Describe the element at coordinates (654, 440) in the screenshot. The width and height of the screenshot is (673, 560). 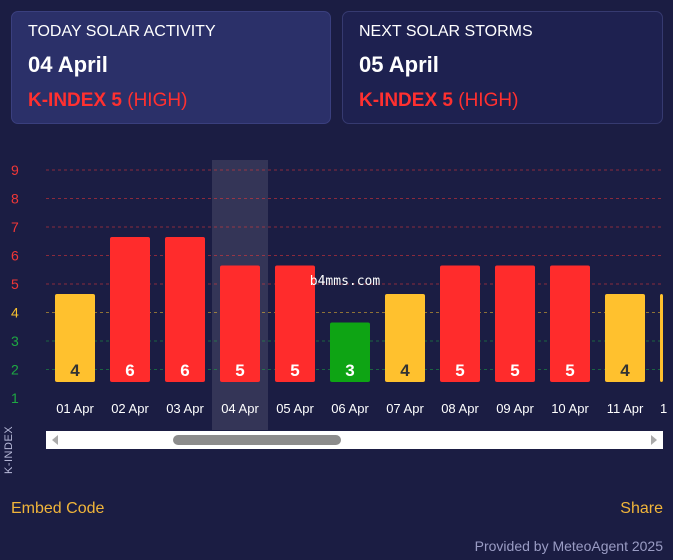
I see `chevron-right-icon` at that location.